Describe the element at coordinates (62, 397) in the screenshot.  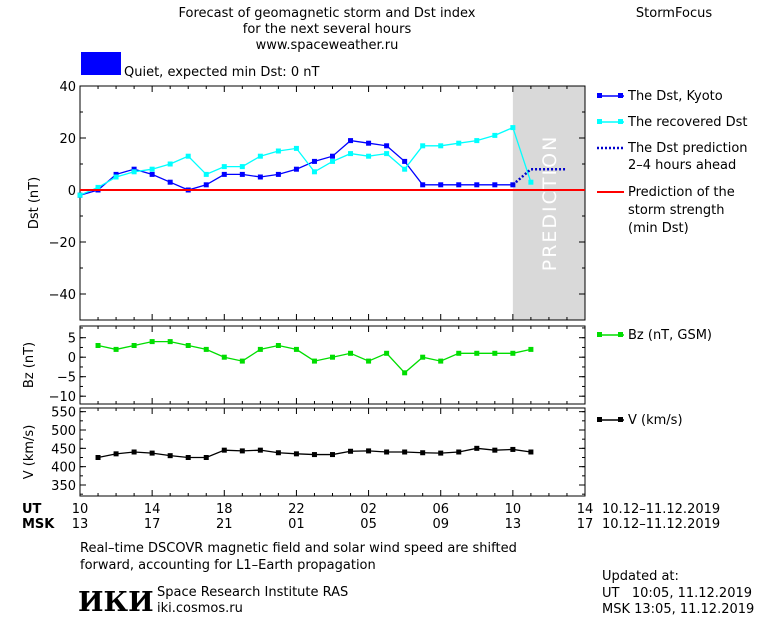
I see `y-tick-label: −10` at that location.